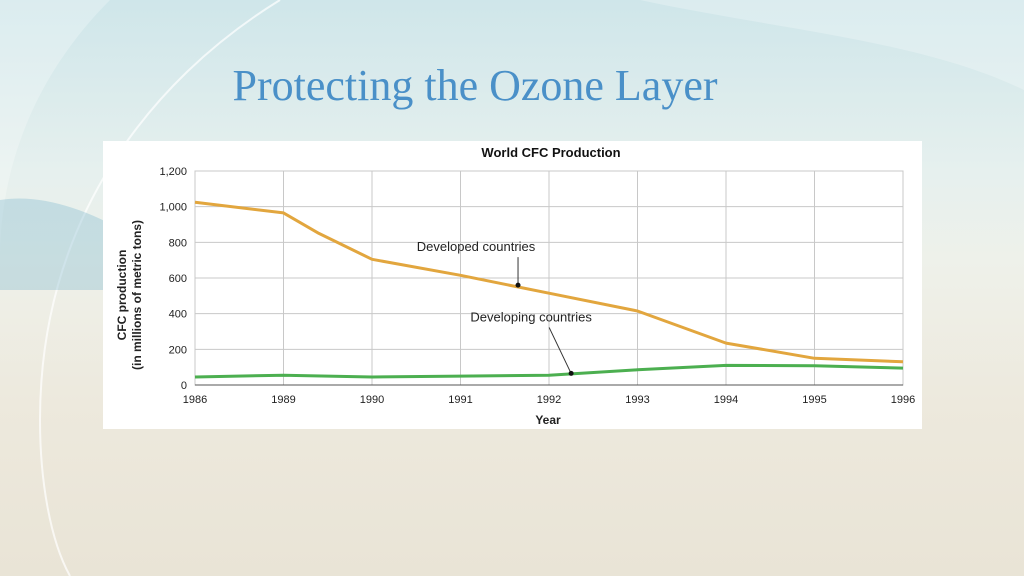  Describe the element at coordinates (460, 400) in the screenshot. I see `x-tick-label: 1991` at that location.